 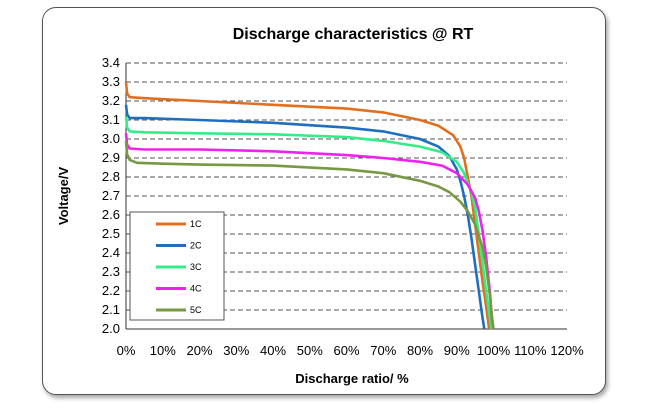 What do you see at coordinates (352, 378) in the screenshot?
I see `x-axis-title: Discharge ratio/ %` at bounding box center [352, 378].